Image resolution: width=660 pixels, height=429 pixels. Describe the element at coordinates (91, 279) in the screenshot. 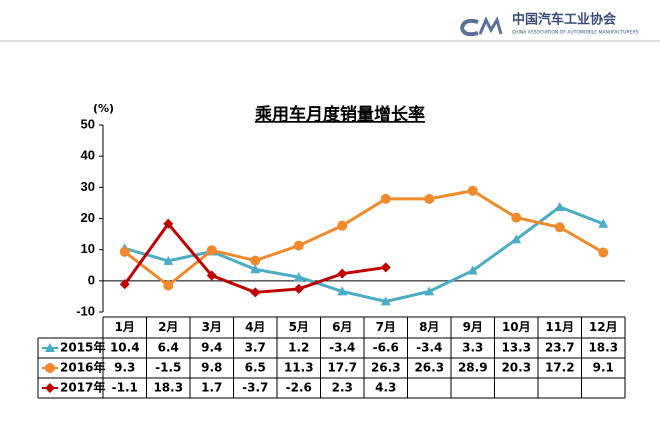

I see `y-tick-label: 0` at that location.